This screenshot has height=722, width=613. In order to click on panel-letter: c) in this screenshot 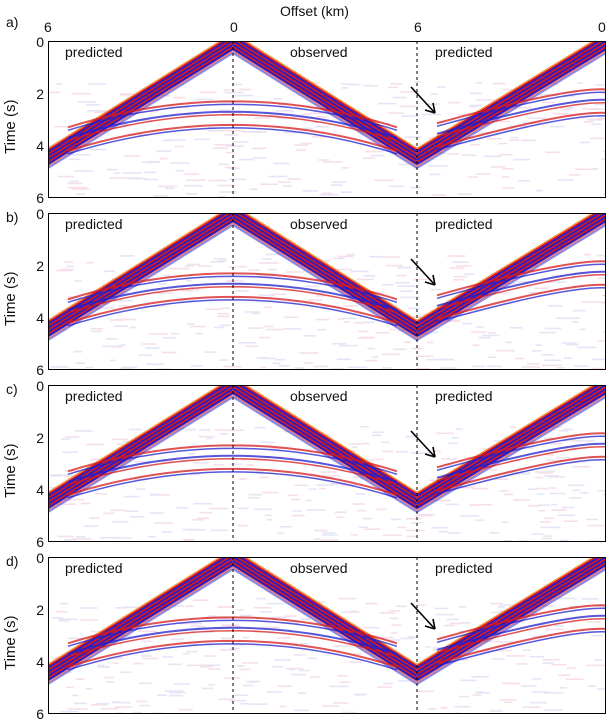, I will do `click(12, 389)`.